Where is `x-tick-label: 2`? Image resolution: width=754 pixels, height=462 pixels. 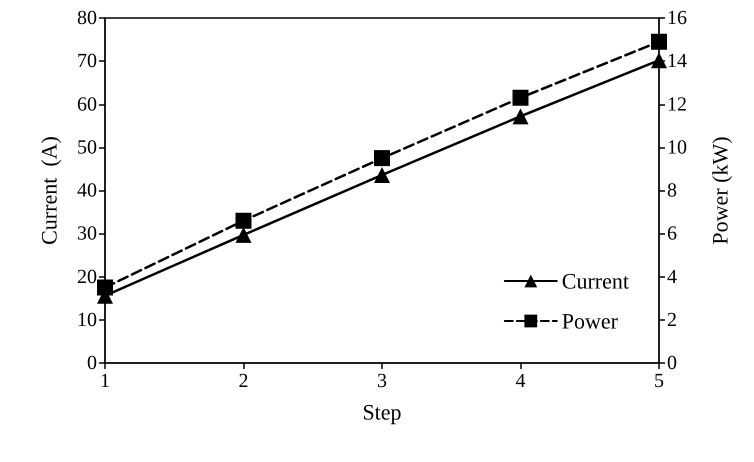 x-tick-label: 2 is located at coordinates (243, 381).